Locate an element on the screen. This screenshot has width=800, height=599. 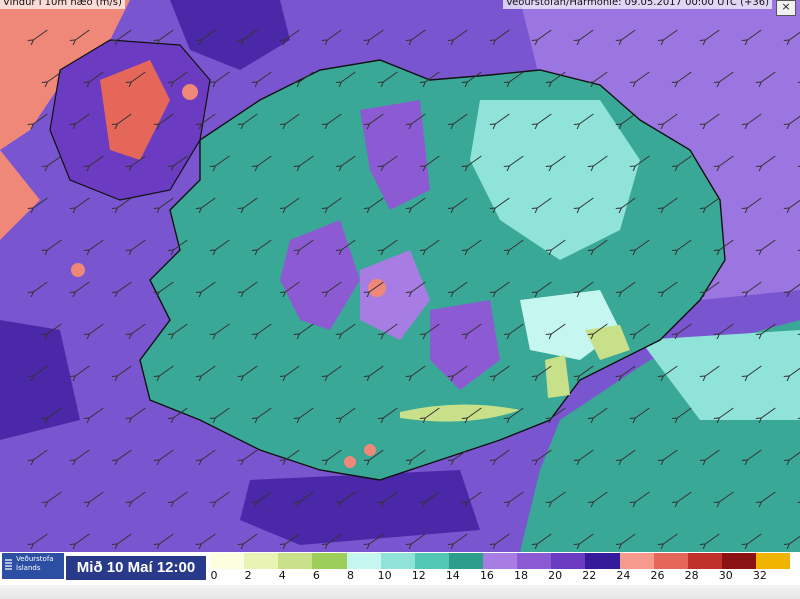
inland-wind-band-c is located at coordinates (395, 295).